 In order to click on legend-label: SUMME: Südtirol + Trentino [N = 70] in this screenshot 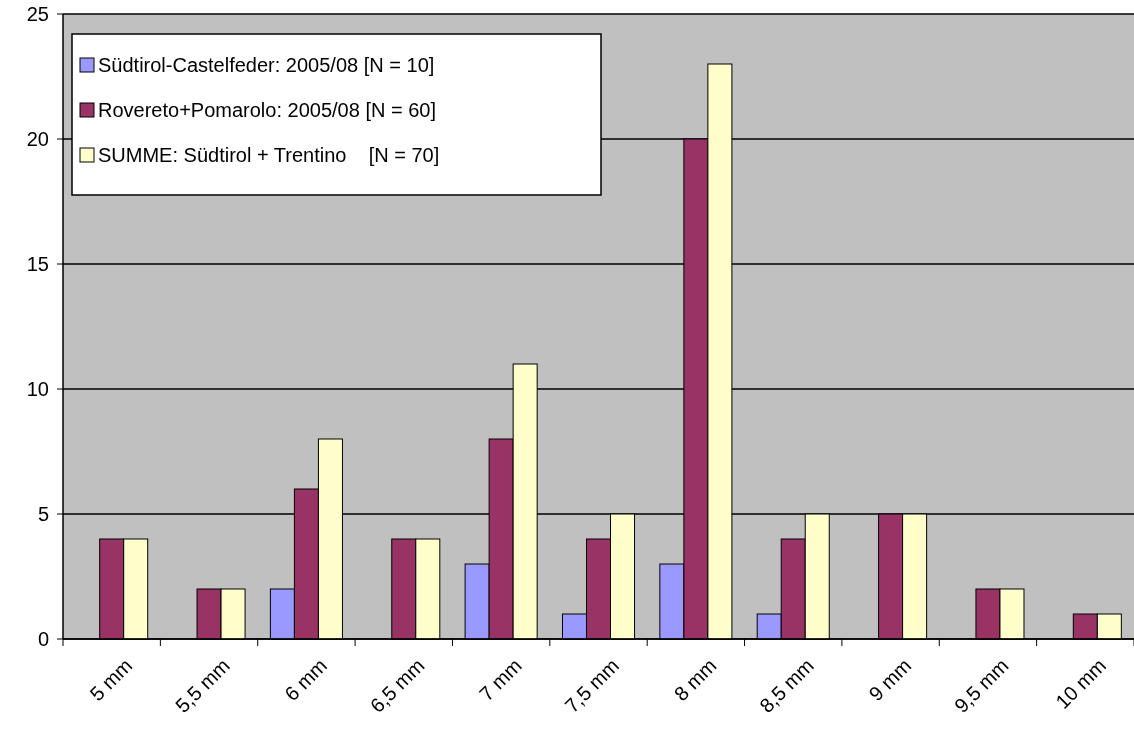, I will do `click(269, 155)`.